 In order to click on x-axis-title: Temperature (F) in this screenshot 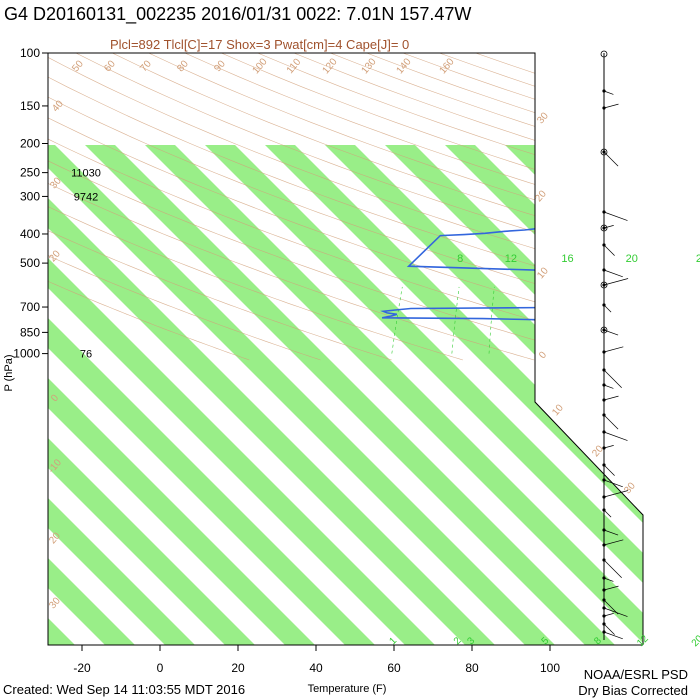, I will do `click(347, 689)`.